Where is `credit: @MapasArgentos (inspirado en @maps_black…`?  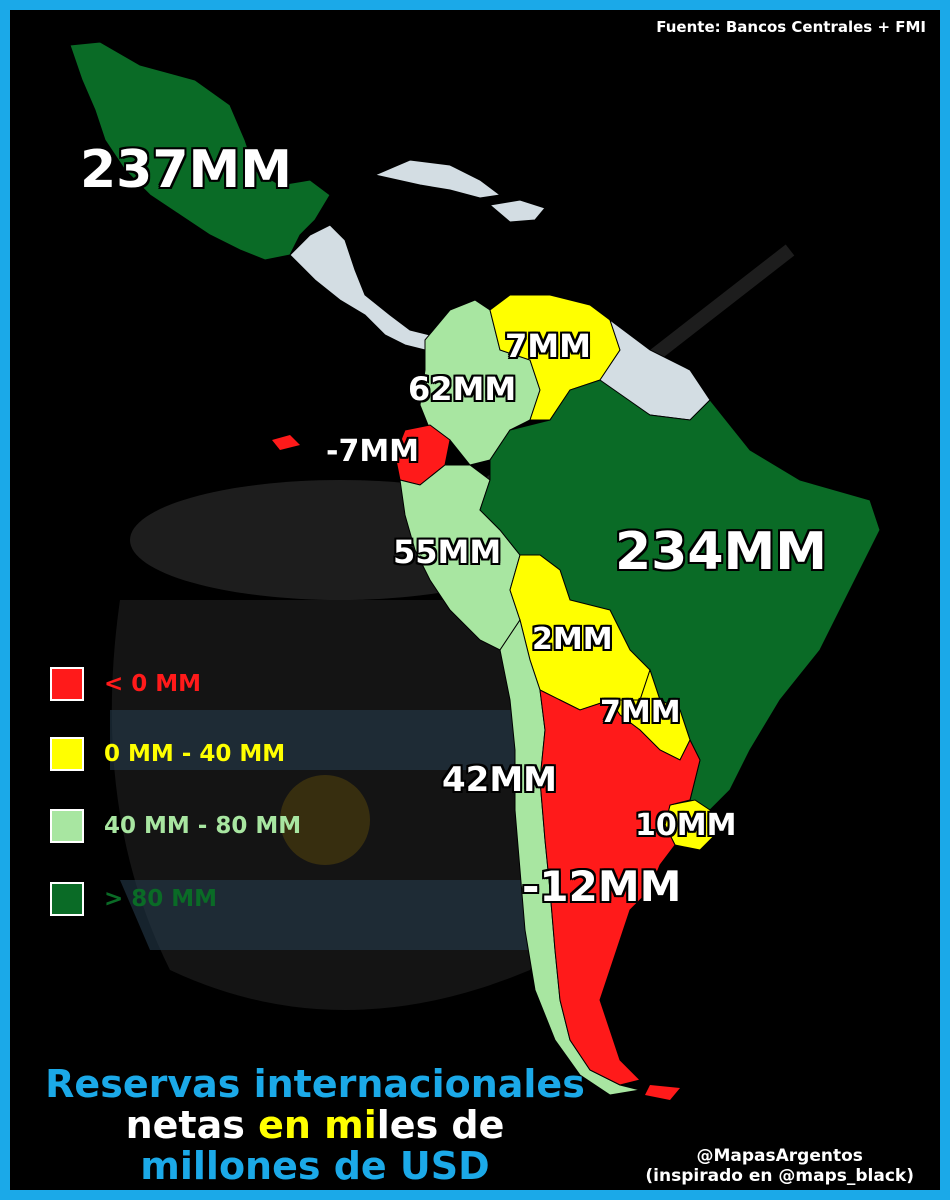 credit: @MapasArgentos (inspirado en @maps_black… is located at coordinates (779, 1166).